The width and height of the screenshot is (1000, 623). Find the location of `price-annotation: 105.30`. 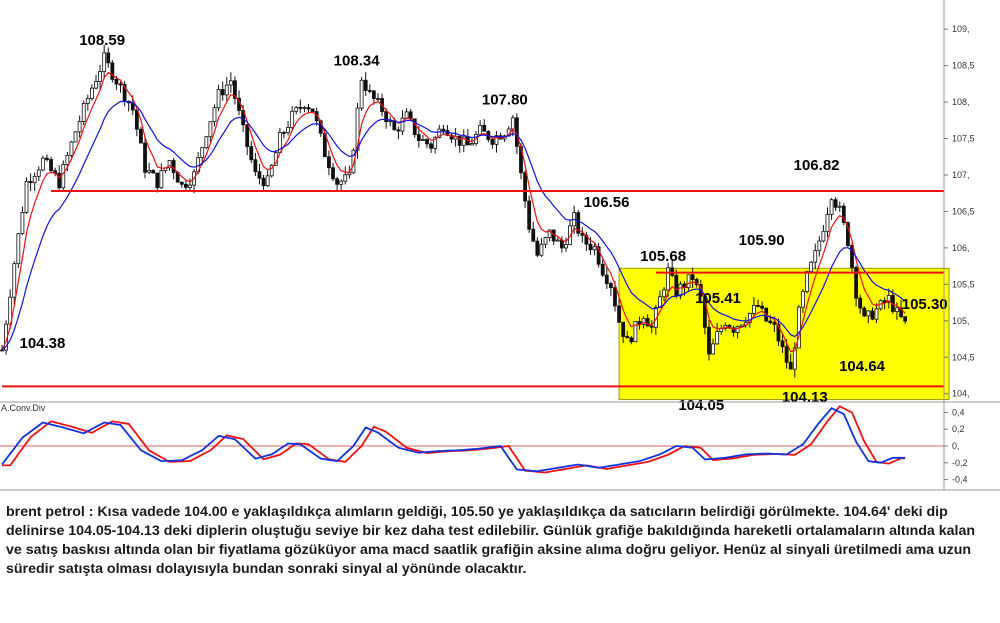

price-annotation: 105.30 is located at coordinates (925, 304).